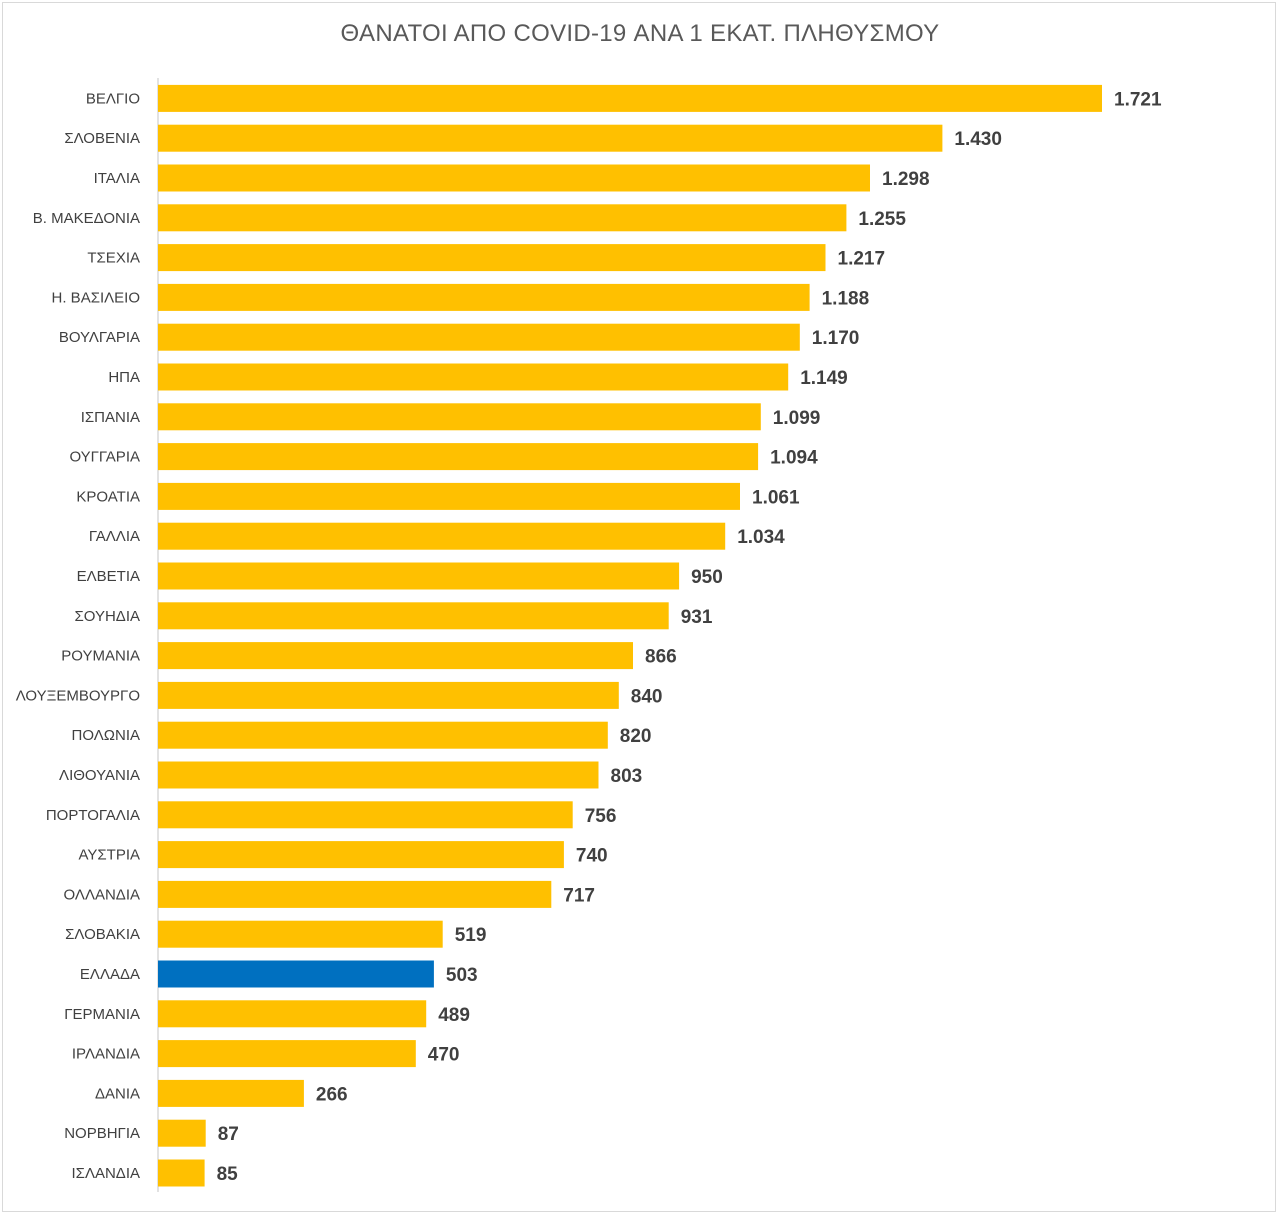  I want to click on category-label: ΒΟΥΛΓΑΡΙΑ, so click(99, 337).